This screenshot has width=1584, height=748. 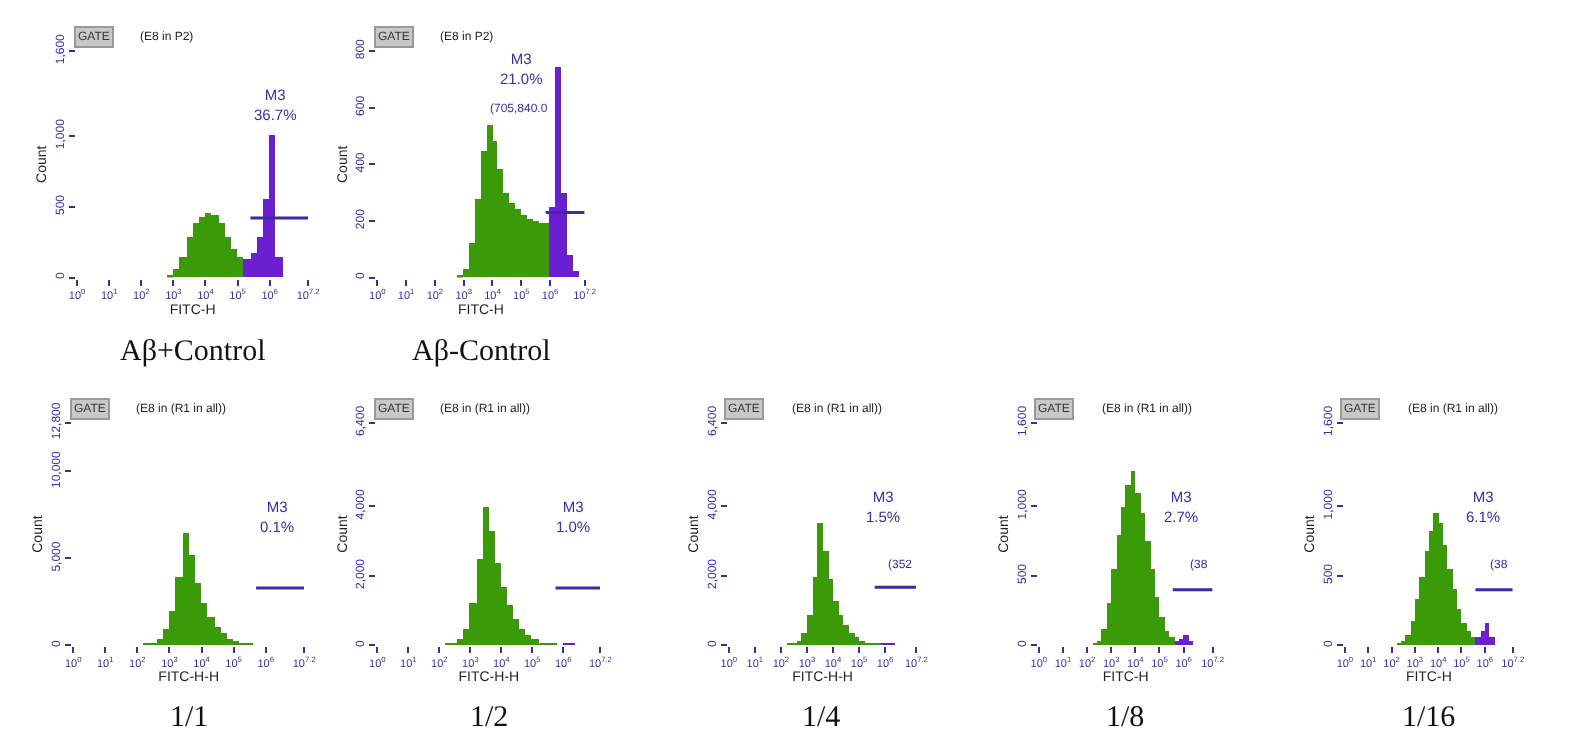 What do you see at coordinates (822, 718) in the screenshot?
I see `text: 1/4` at bounding box center [822, 718].